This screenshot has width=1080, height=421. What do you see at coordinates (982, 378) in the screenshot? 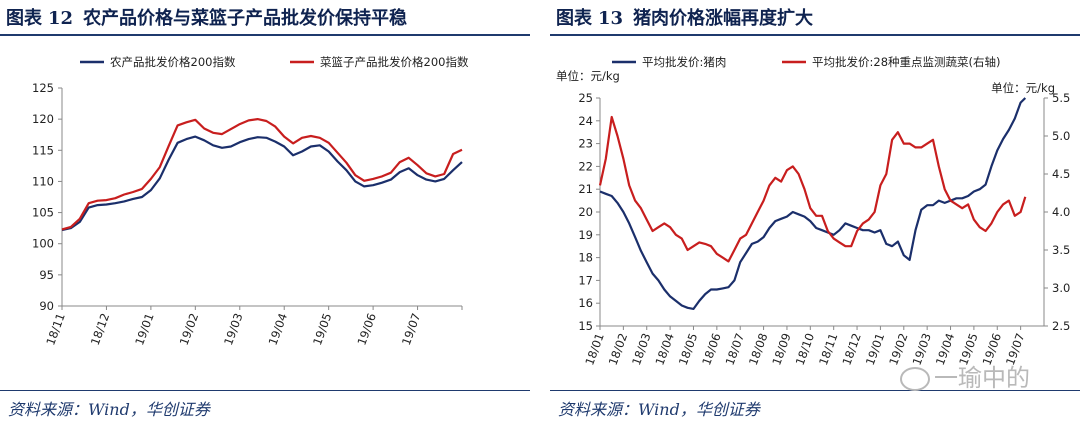
I see `watermark-text: 一瑜中的` at bounding box center [982, 378].